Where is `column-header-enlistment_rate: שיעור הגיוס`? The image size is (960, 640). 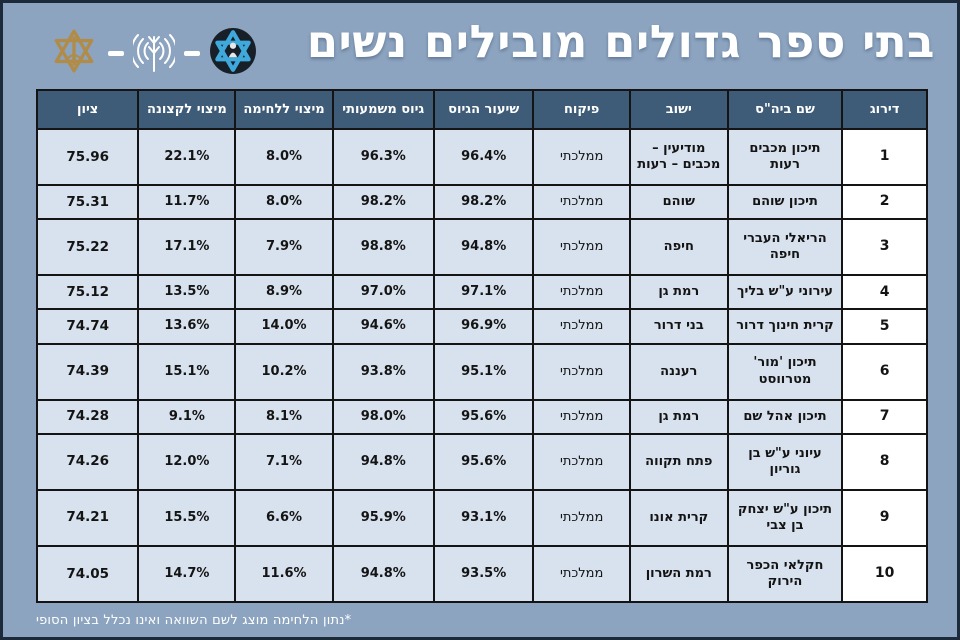
column-header-enlistment_rate: שיעור הגיוס is located at coordinates (483, 109).